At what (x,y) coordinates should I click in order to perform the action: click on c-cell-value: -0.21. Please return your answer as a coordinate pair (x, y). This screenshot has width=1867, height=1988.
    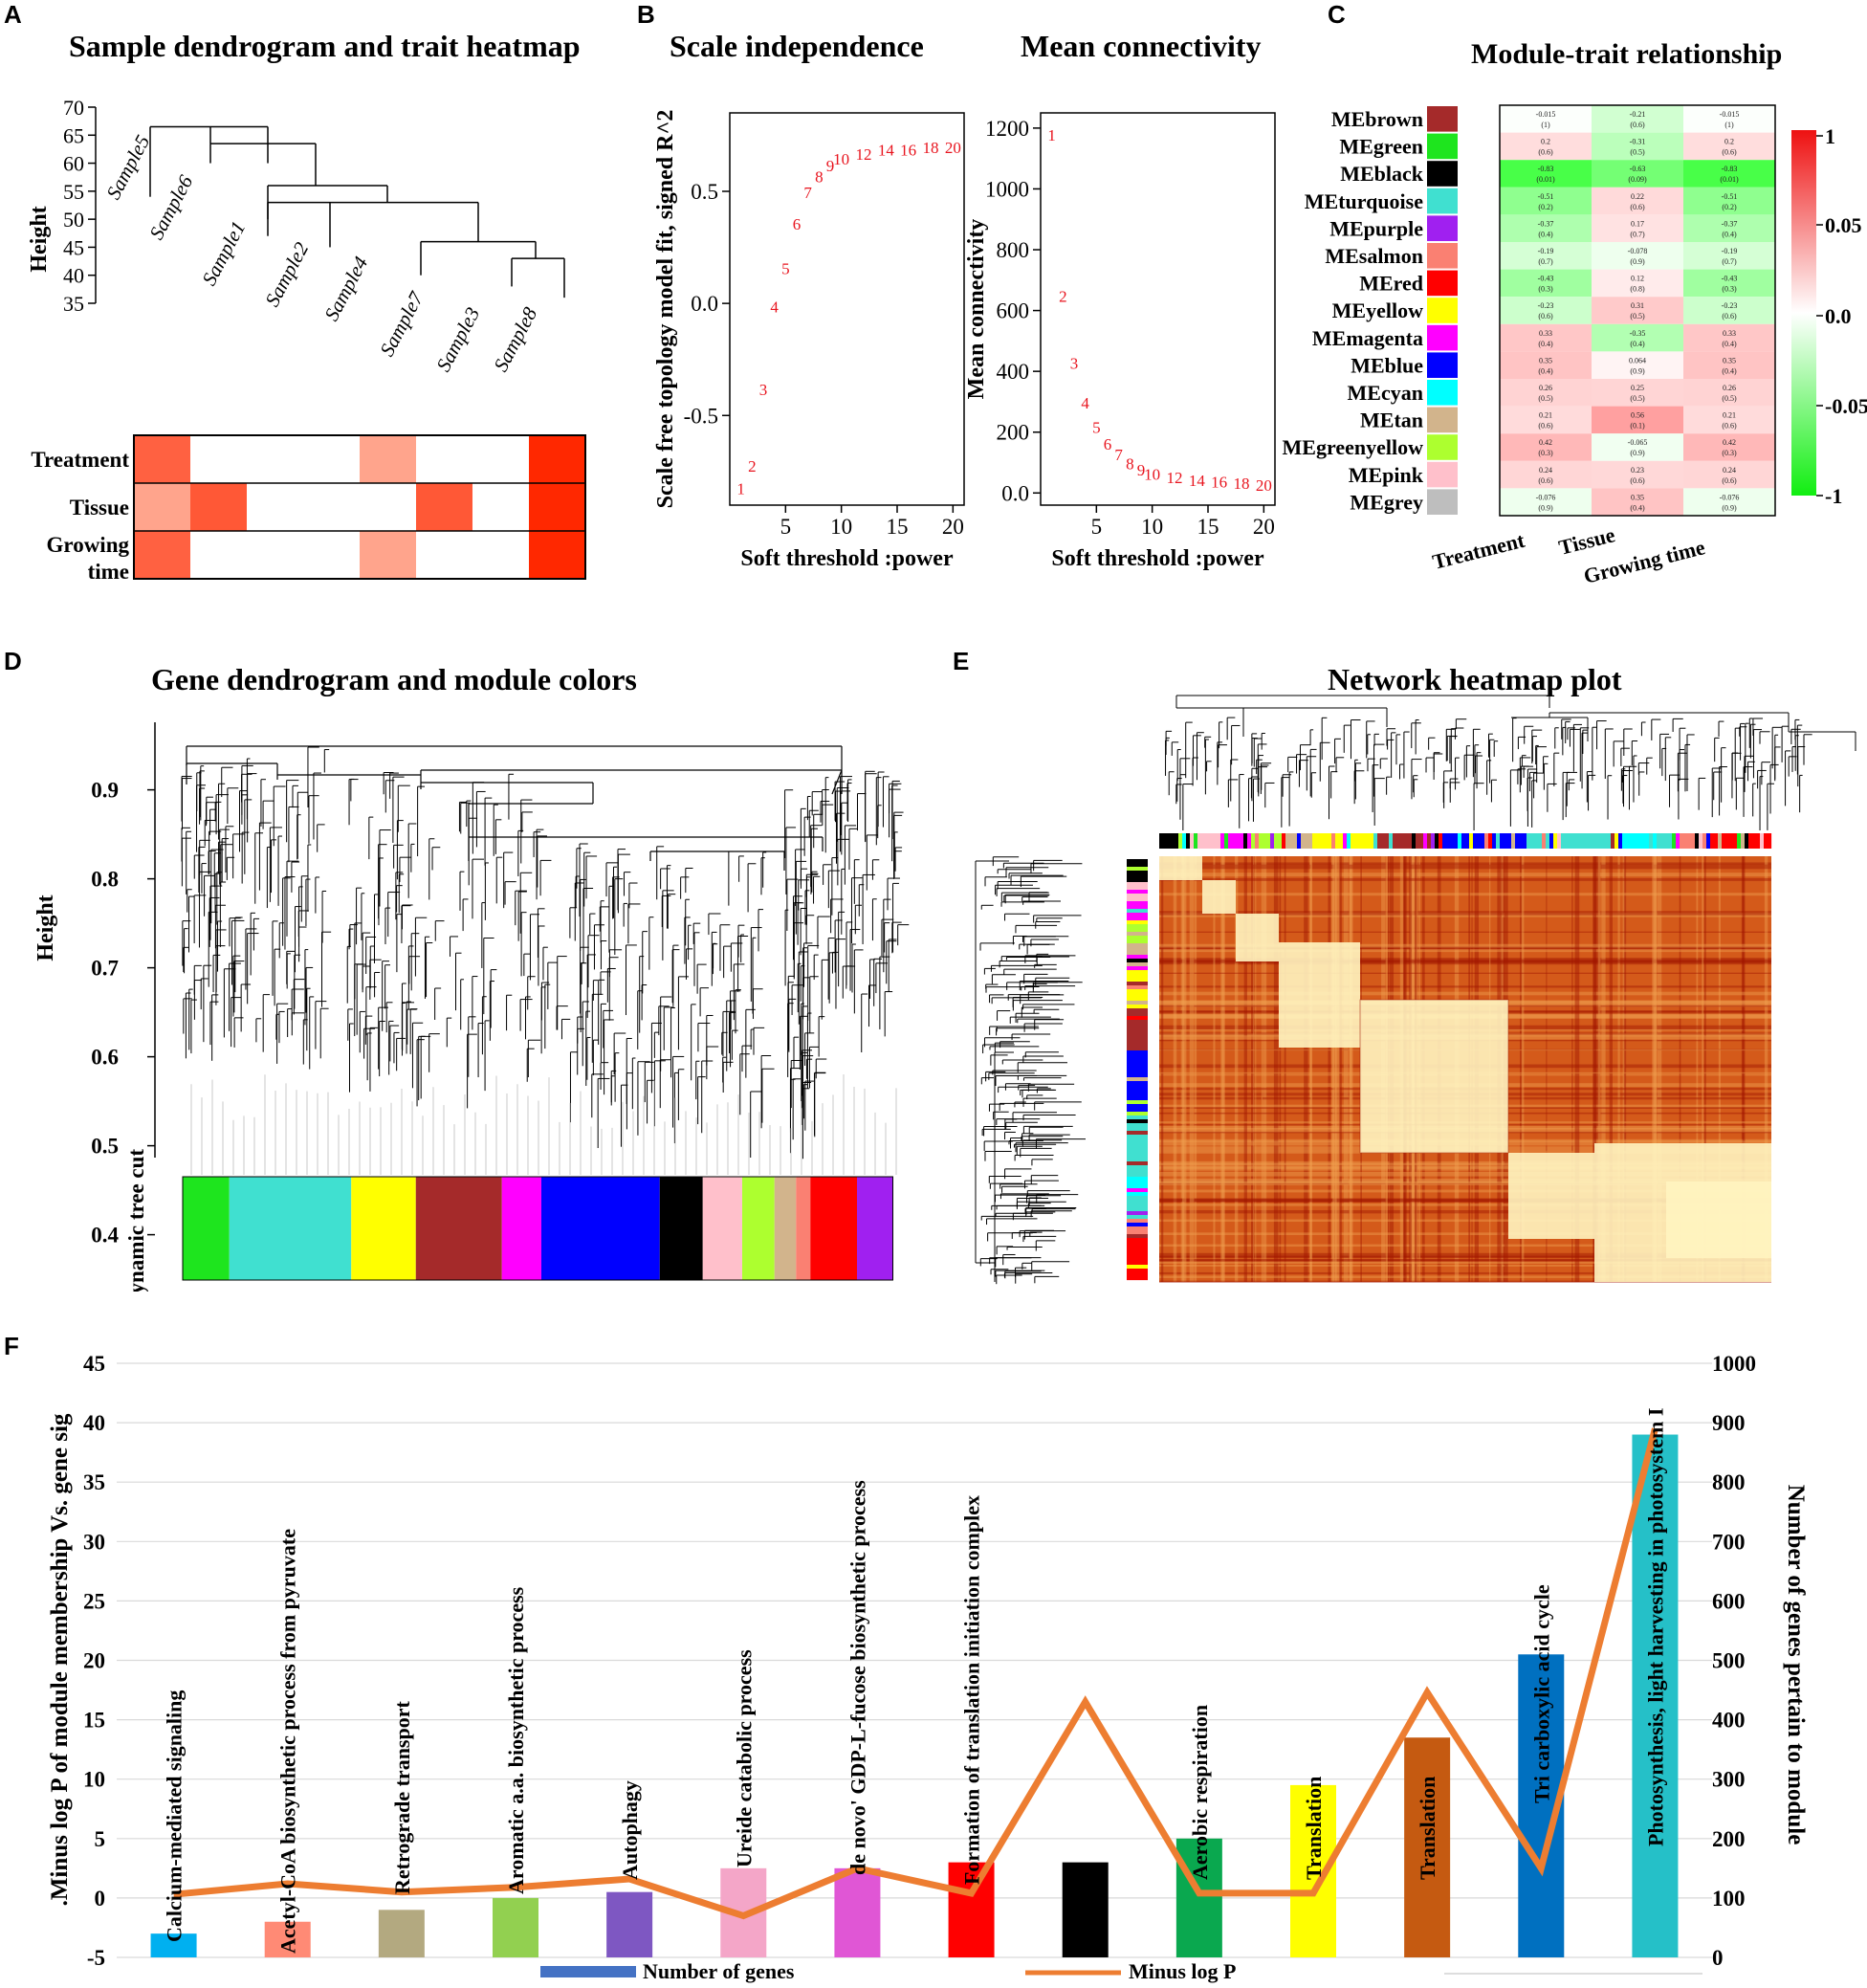
    Looking at the image, I should click on (1638, 114).